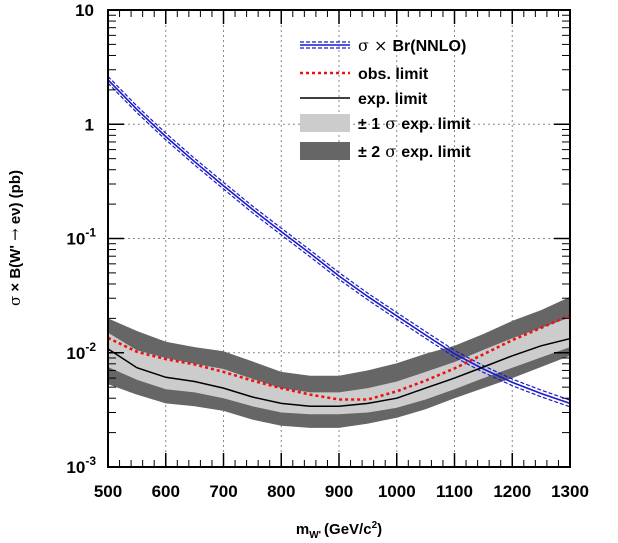 Image resolution: width=618 pixels, height=543 pixels. I want to click on legend-swatch-band2, so click(325, 151).